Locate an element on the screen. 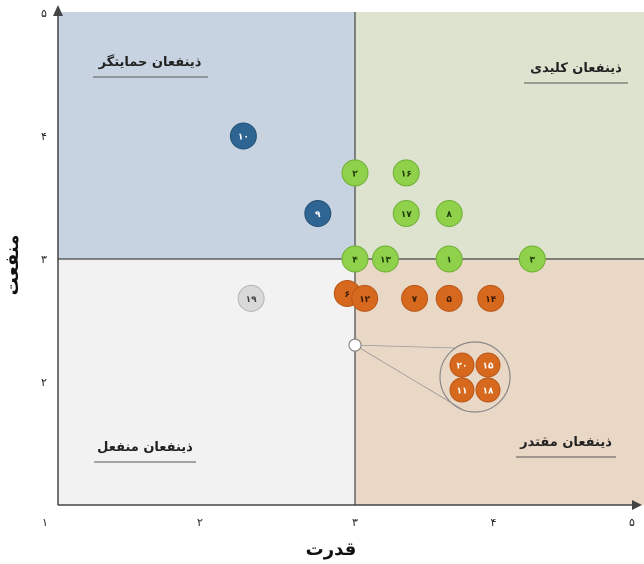 The height and width of the screenshot is (564, 644). callout-circle is located at coordinates (475, 377).